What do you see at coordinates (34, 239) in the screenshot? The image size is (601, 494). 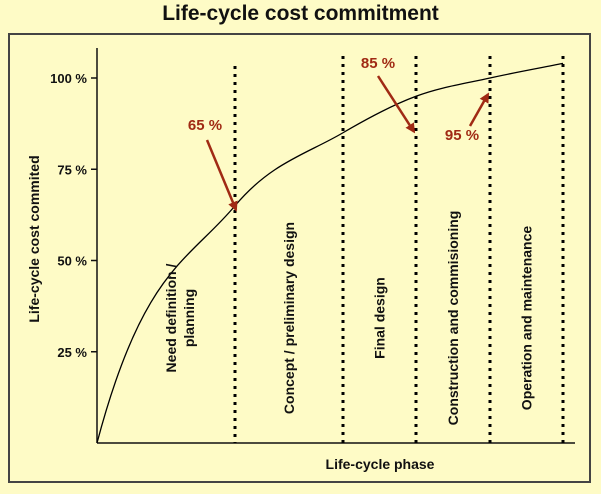 I see `y-axis-label: Life-cycle cost commited` at bounding box center [34, 239].